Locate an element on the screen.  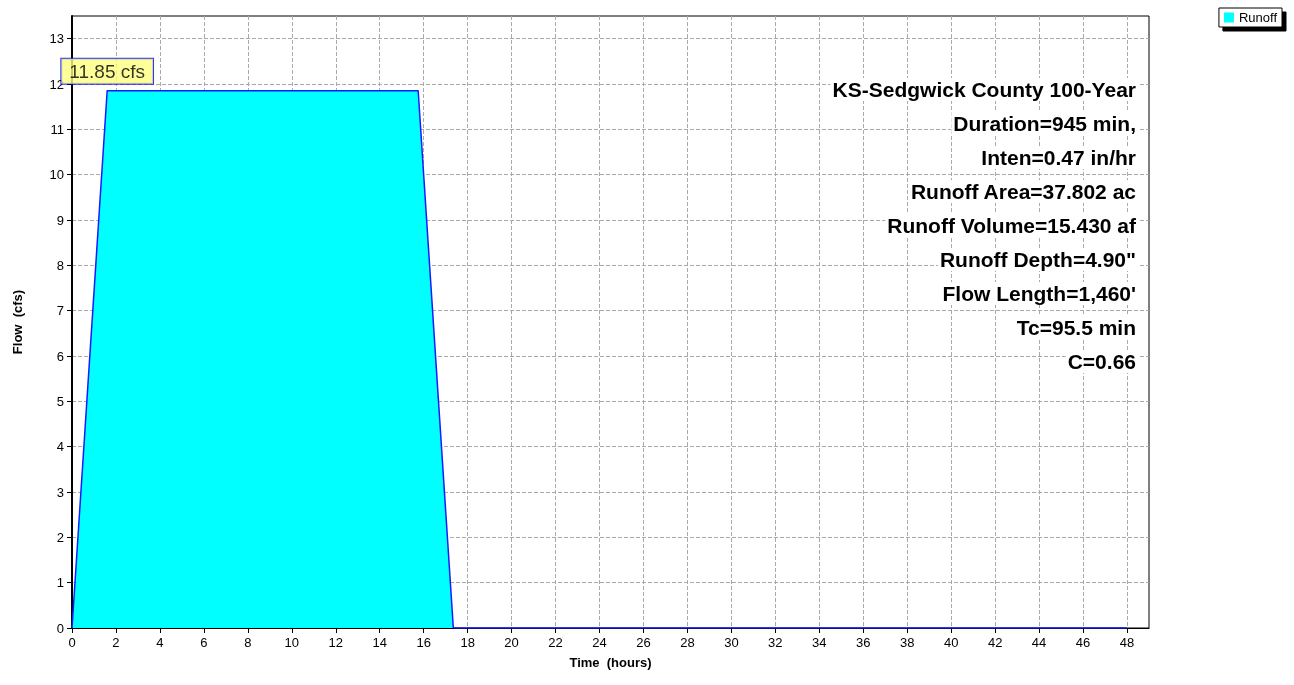
x-tick-label: 18 is located at coordinates (467, 642).